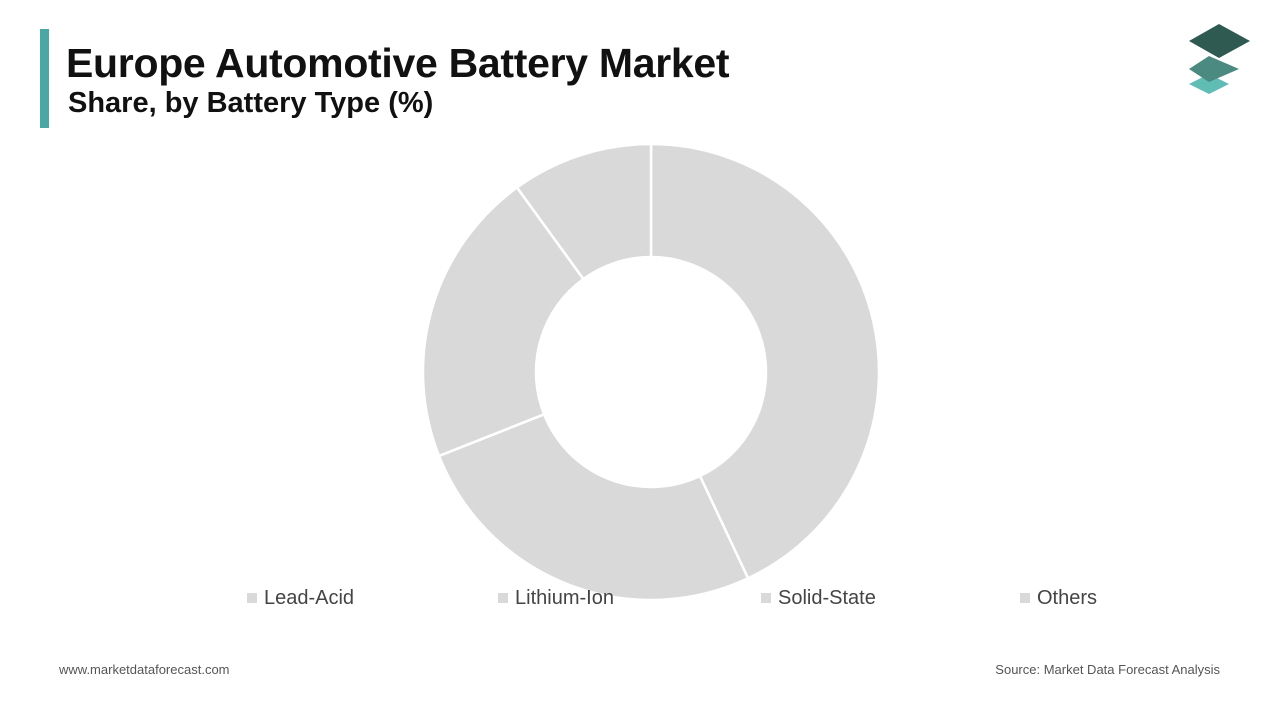 Image resolution: width=1280 pixels, height=720 pixels. I want to click on donut-slice-lithium-ion, so click(593, 507).